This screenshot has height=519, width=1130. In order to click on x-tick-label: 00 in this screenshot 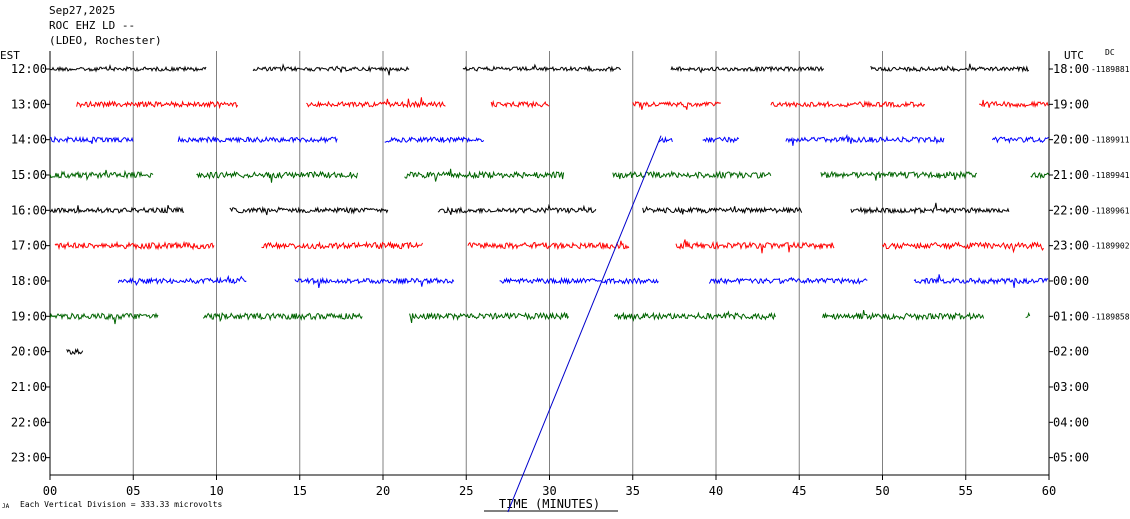, I will do `click(50, 491)`.